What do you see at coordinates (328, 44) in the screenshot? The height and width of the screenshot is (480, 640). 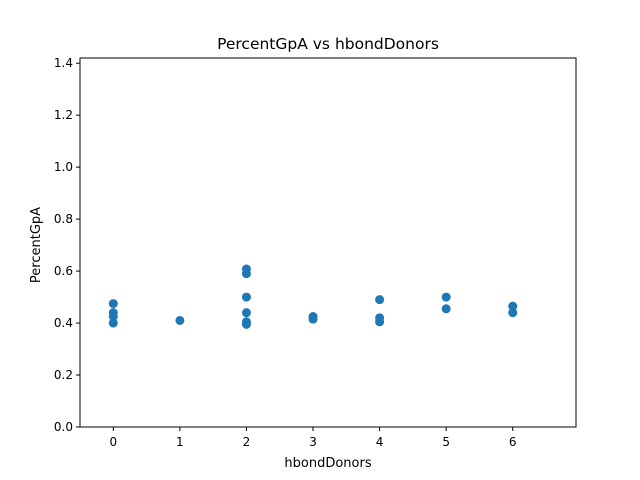 I see `chart-title: PercentGpA vs hbondDonors` at bounding box center [328, 44].